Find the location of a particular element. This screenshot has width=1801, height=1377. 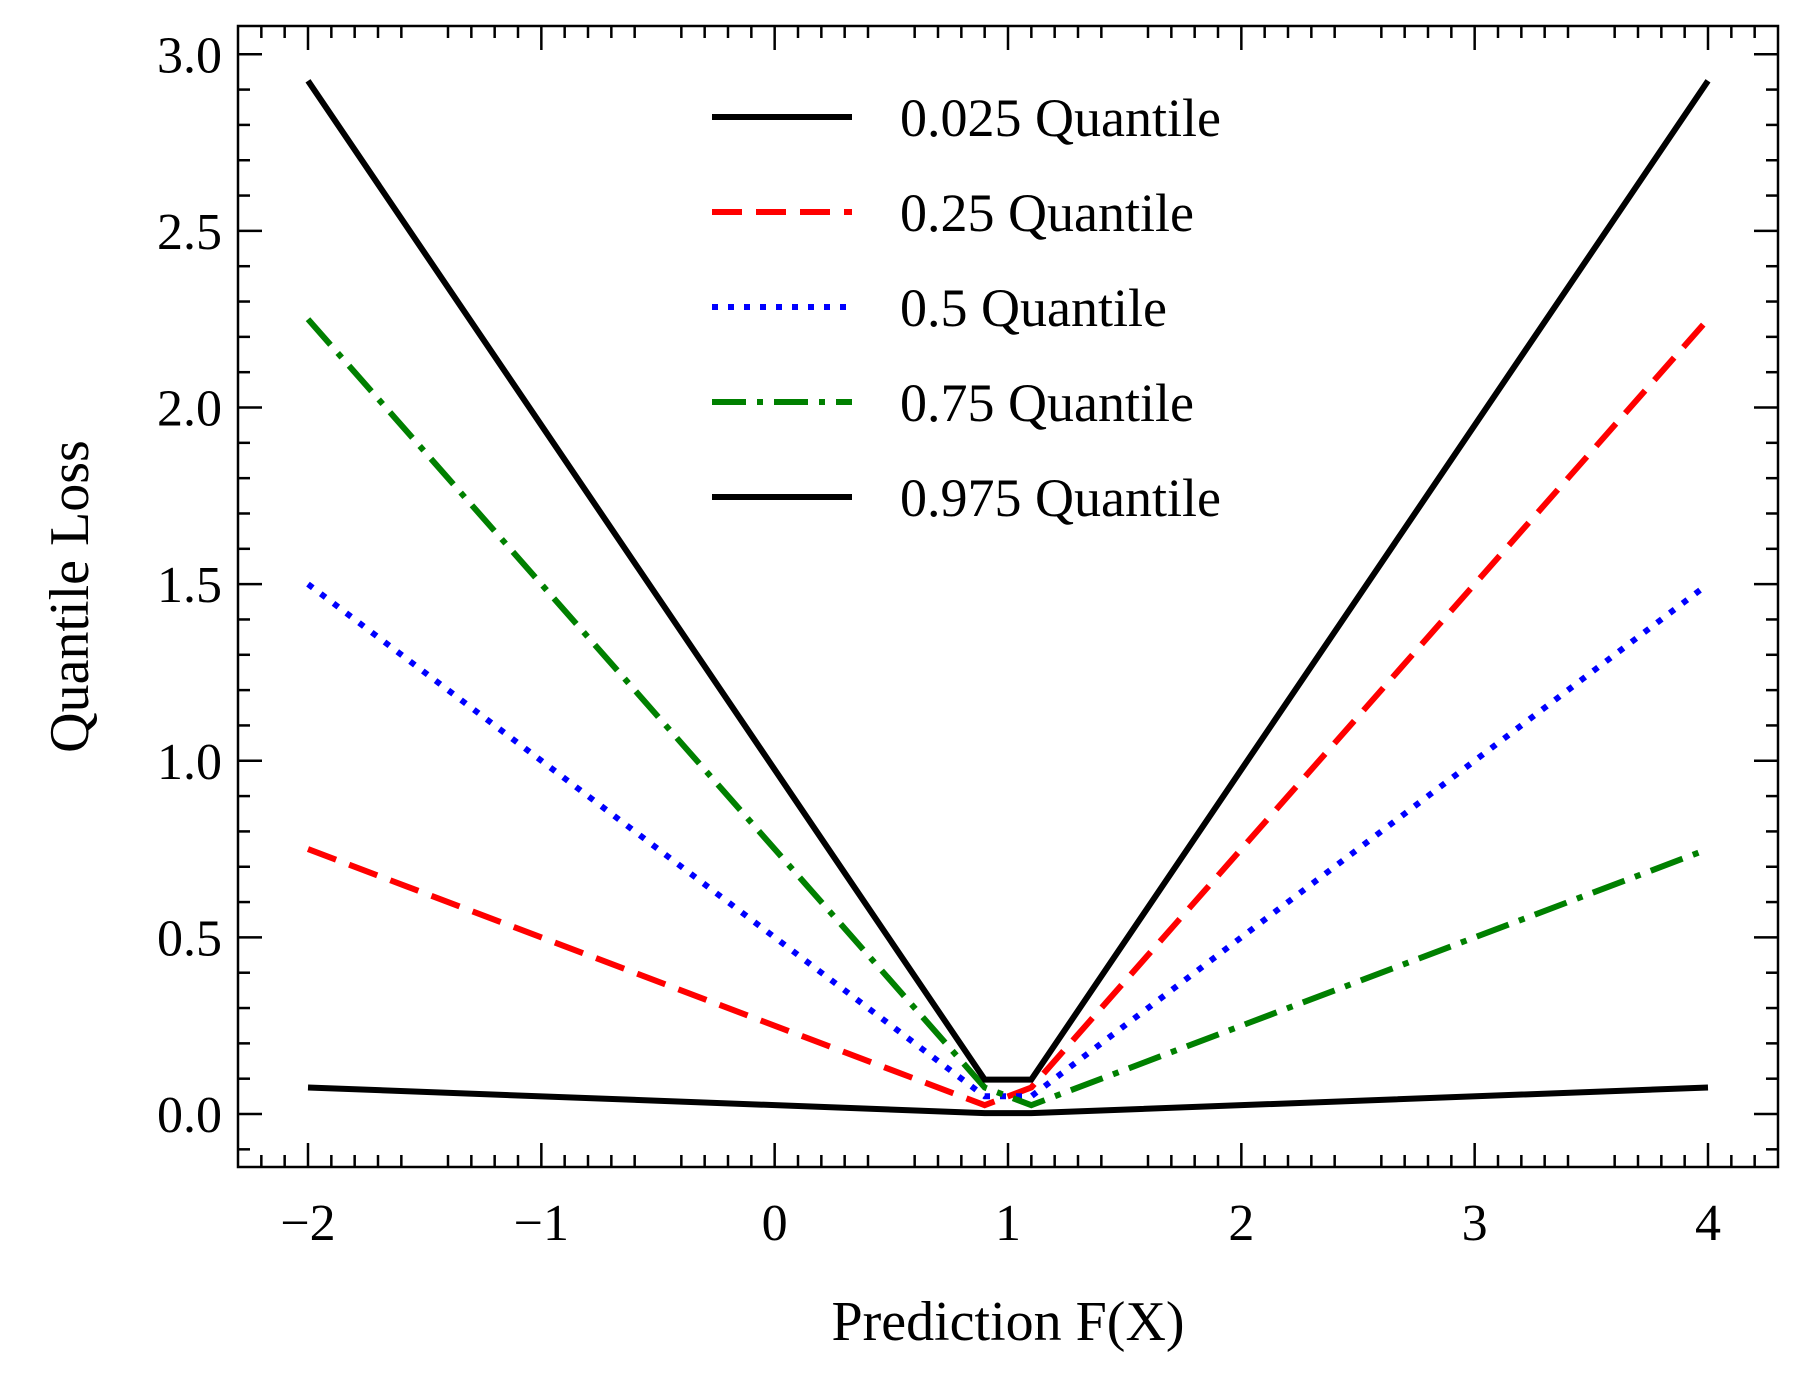

y-tick-label: 0.5 is located at coordinates (189, 938).